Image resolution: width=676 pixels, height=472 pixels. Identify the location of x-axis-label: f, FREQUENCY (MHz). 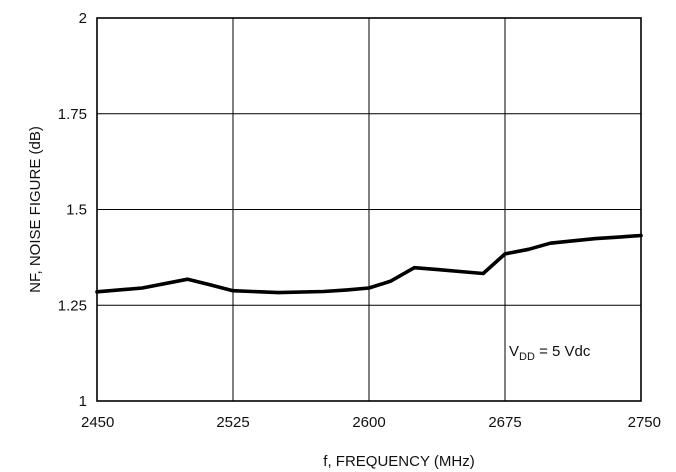
(398, 461).